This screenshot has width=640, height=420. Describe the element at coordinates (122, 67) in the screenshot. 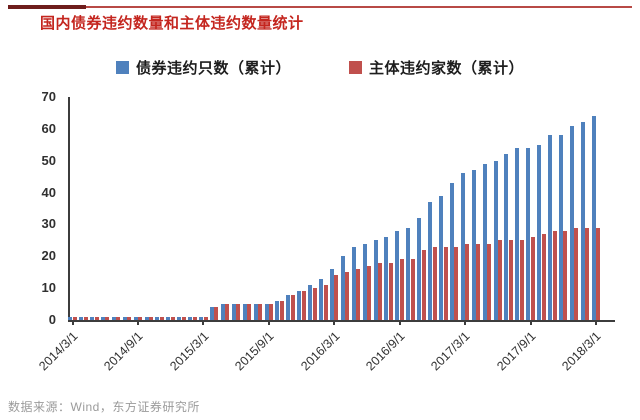

I see `legend-swatch-bonds-icon` at that location.